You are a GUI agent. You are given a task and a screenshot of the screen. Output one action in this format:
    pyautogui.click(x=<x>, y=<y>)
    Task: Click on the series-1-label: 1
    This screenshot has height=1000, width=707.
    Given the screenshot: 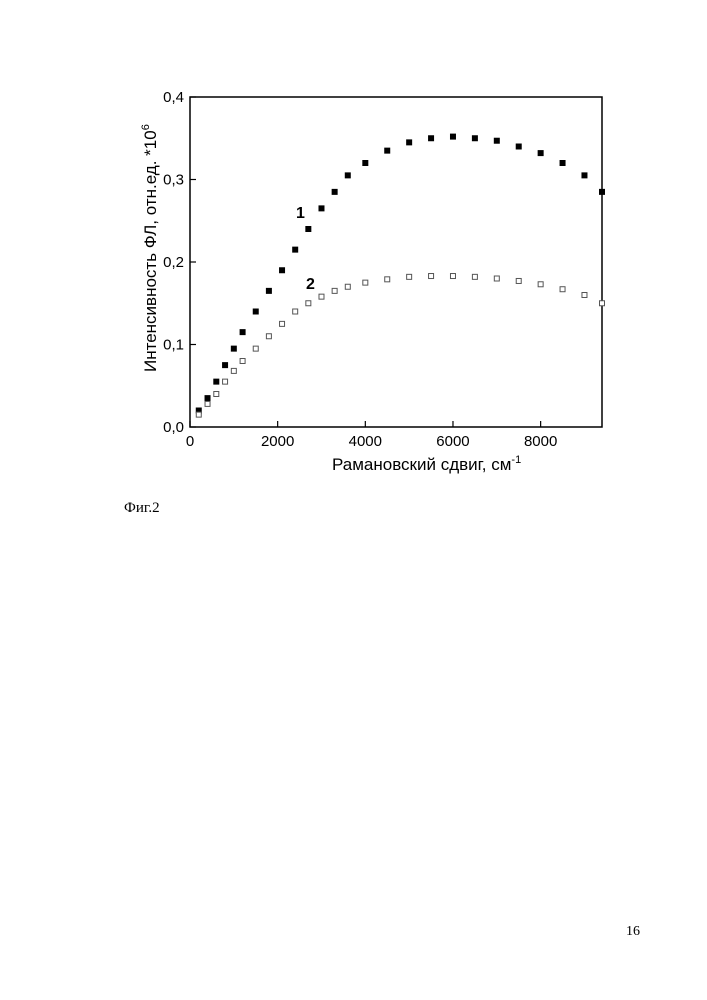 What is the action you would take?
    pyautogui.click(x=300, y=213)
    